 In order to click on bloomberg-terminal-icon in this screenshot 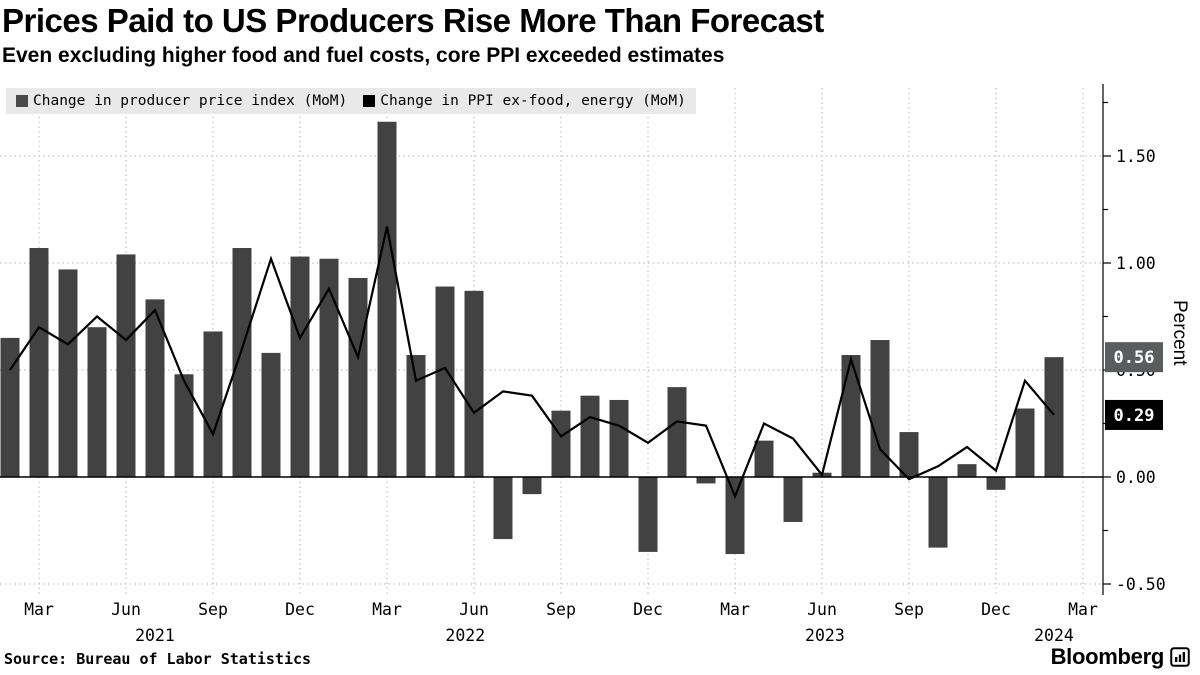, I will do `click(1180, 657)`.